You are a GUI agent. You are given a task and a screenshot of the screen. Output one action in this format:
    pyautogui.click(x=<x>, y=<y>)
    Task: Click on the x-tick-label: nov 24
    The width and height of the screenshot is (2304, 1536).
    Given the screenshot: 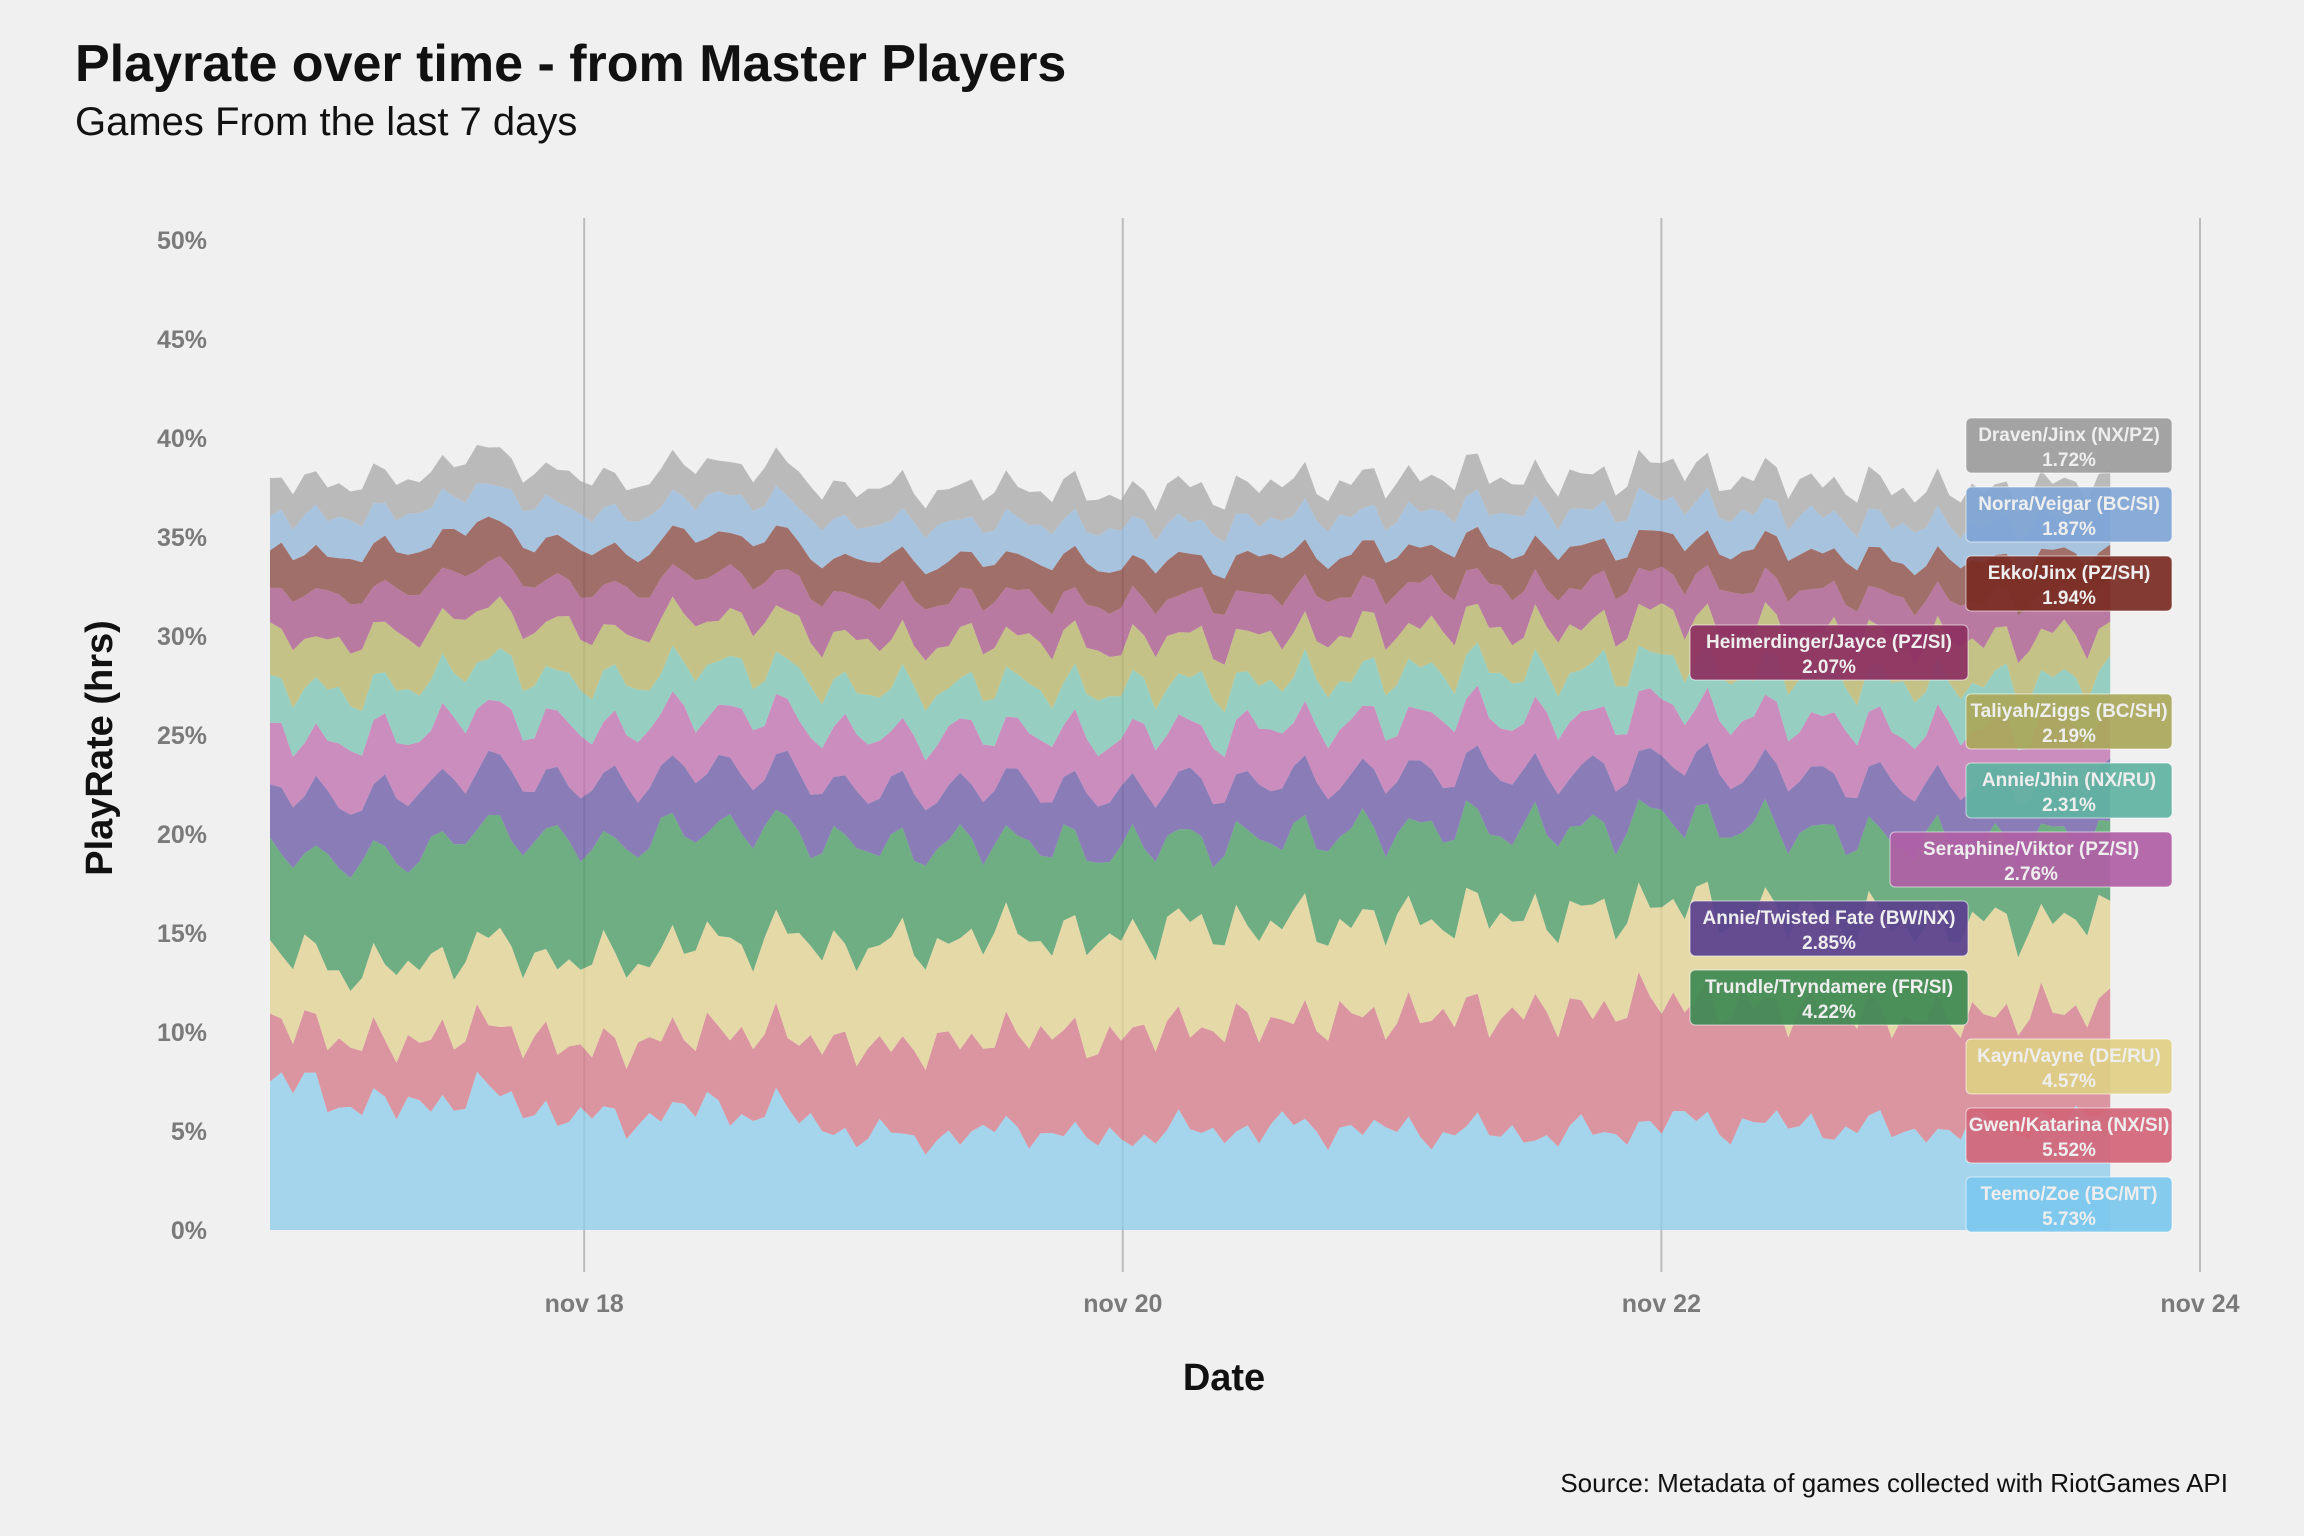 What is the action you would take?
    pyautogui.click(x=2199, y=1304)
    